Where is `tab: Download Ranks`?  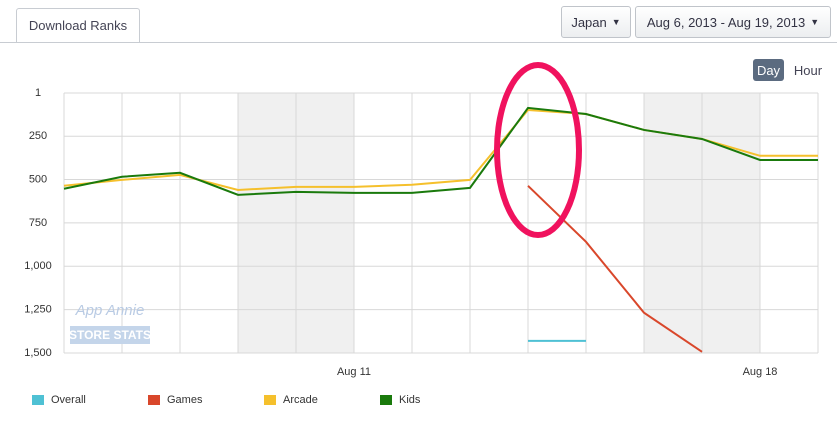
tab: Download Ranks is located at coordinates (78, 25).